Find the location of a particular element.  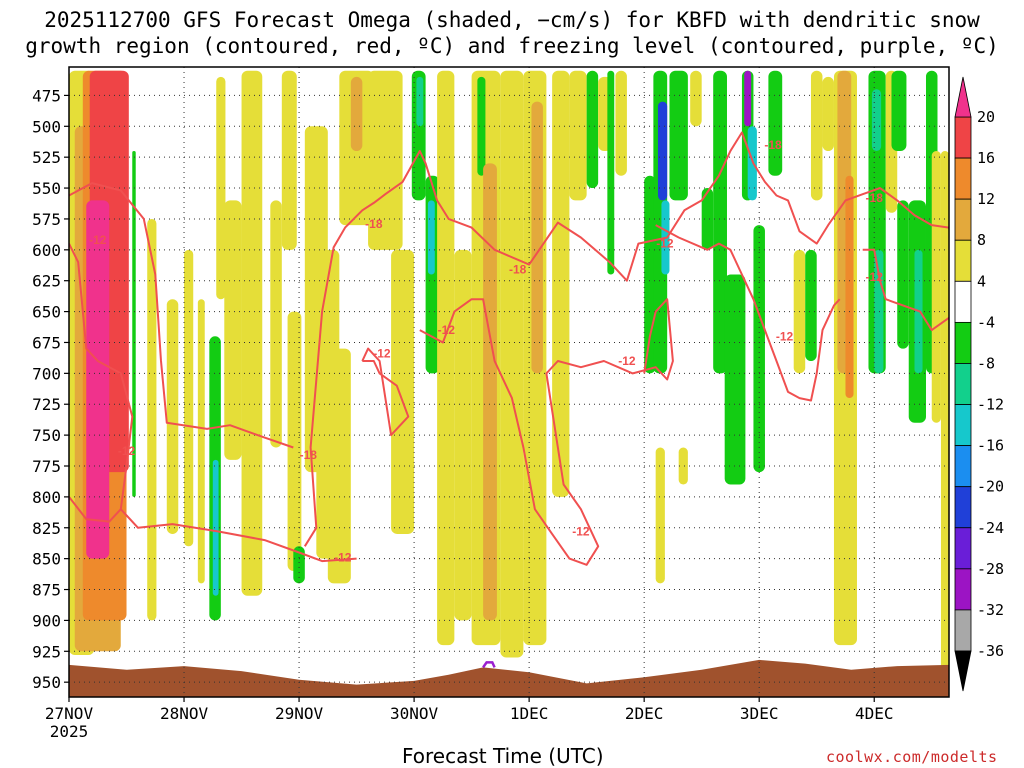

x-tick-label: 29NOV is located at coordinates (299, 713).